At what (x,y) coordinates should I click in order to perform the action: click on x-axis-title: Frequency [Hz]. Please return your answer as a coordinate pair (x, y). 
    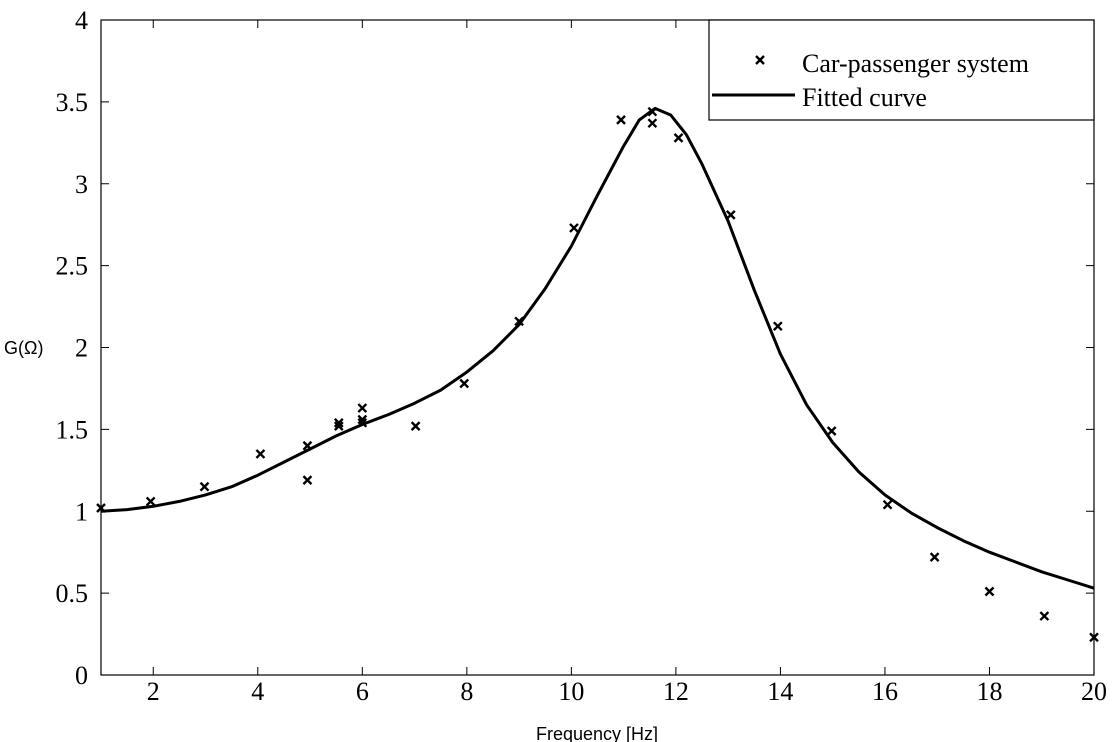
    Looking at the image, I should click on (597, 733).